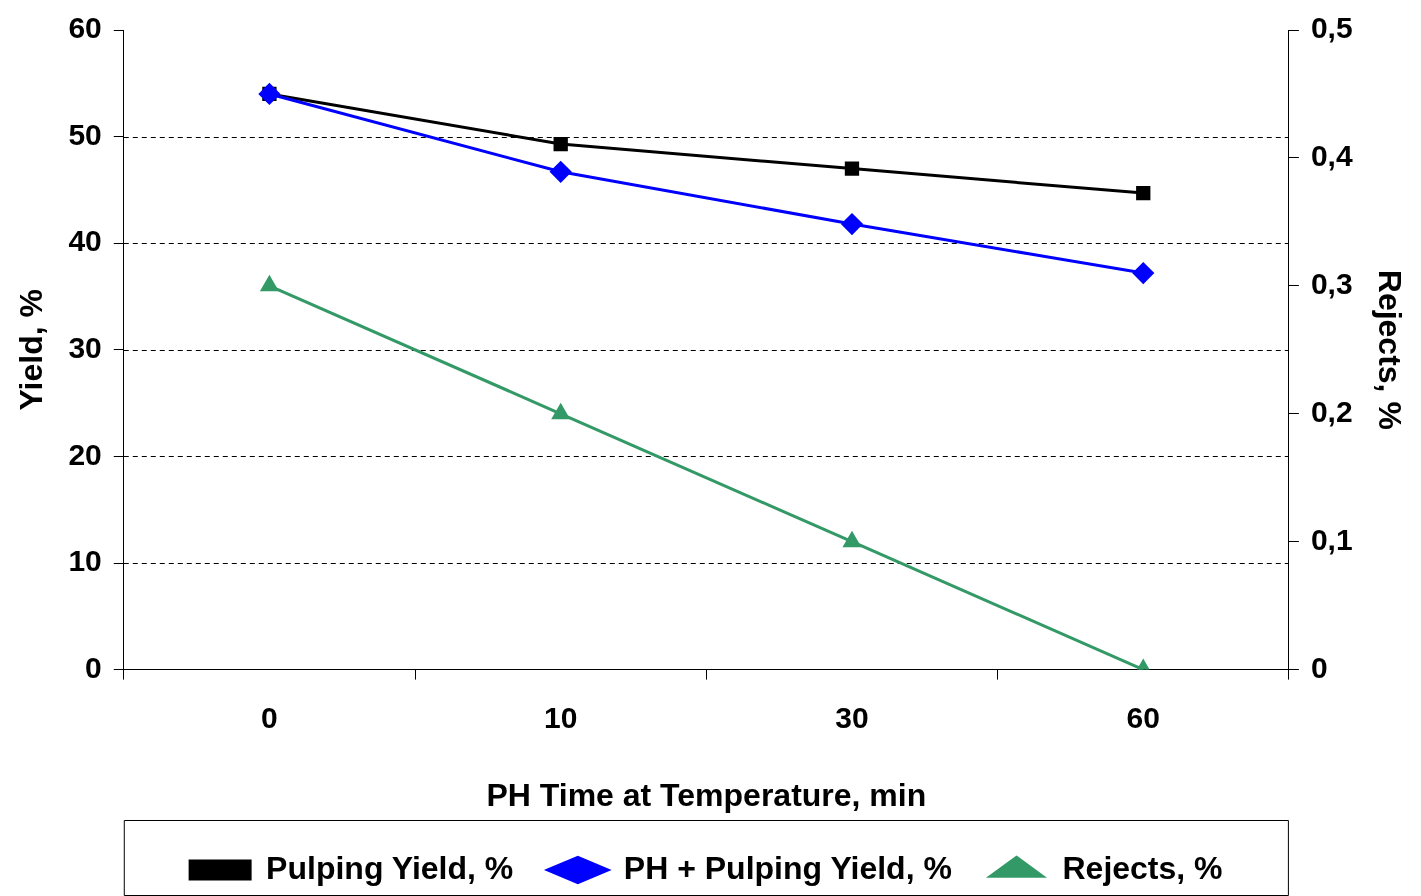  What do you see at coordinates (561, 717) in the screenshot?
I see `x-tick-label: 10` at bounding box center [561, 717].